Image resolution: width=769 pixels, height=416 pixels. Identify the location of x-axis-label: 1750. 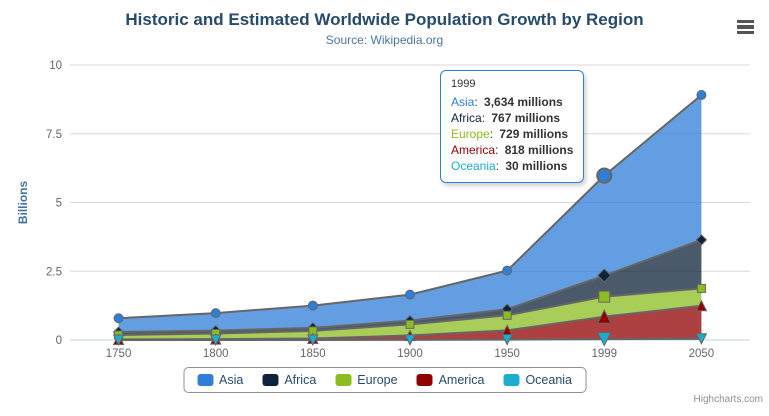
(119, 354).